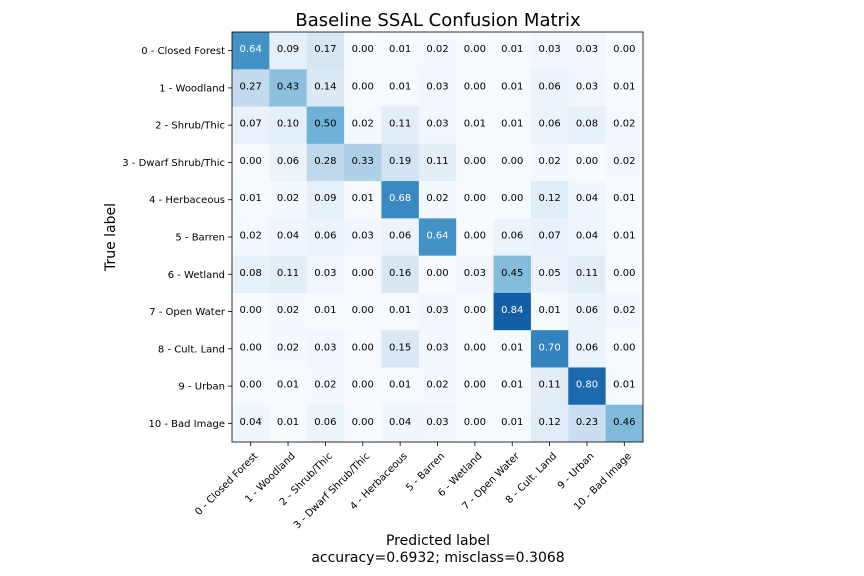 Image resolution: width=864 pixels, height=576 pixels. What do you see at coordinates (332, 491) in the screenshot?
I see `x-tick-label: 3 - Dwarf Shrub/Thic` at bounding box center [332, 491].